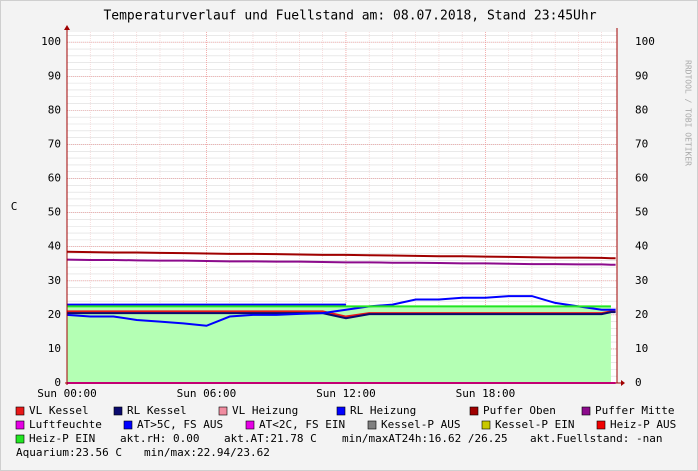  I want to click on legend-note: min/max:22.94/23.62, so click(207, 452).